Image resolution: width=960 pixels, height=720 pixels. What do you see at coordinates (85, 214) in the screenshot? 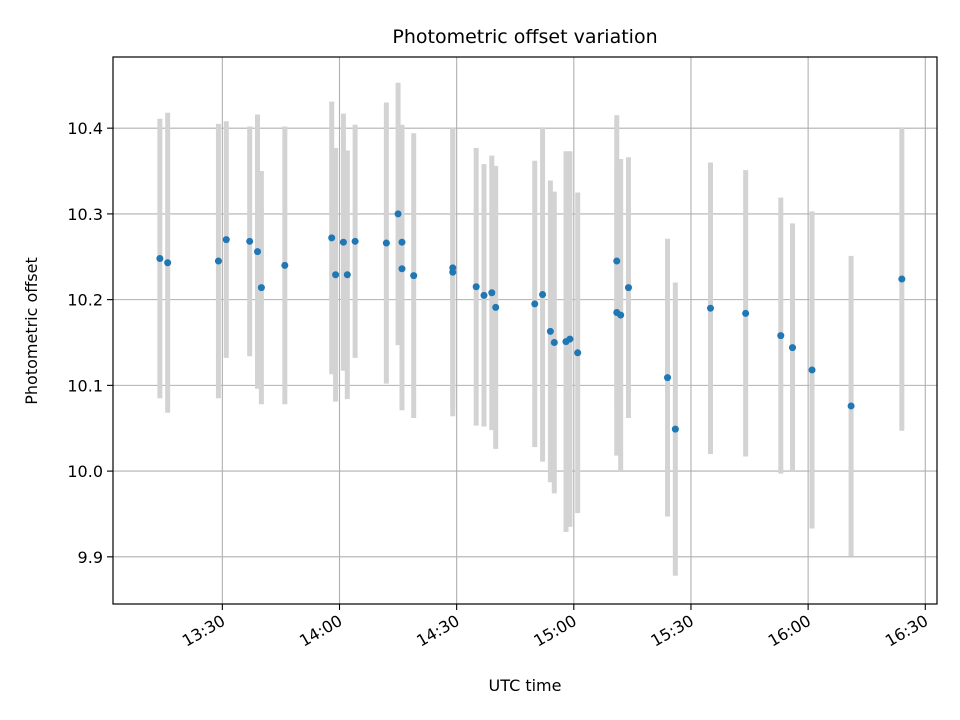
I see `y-tick-label: 10.3` at bounding box center [85, 214].